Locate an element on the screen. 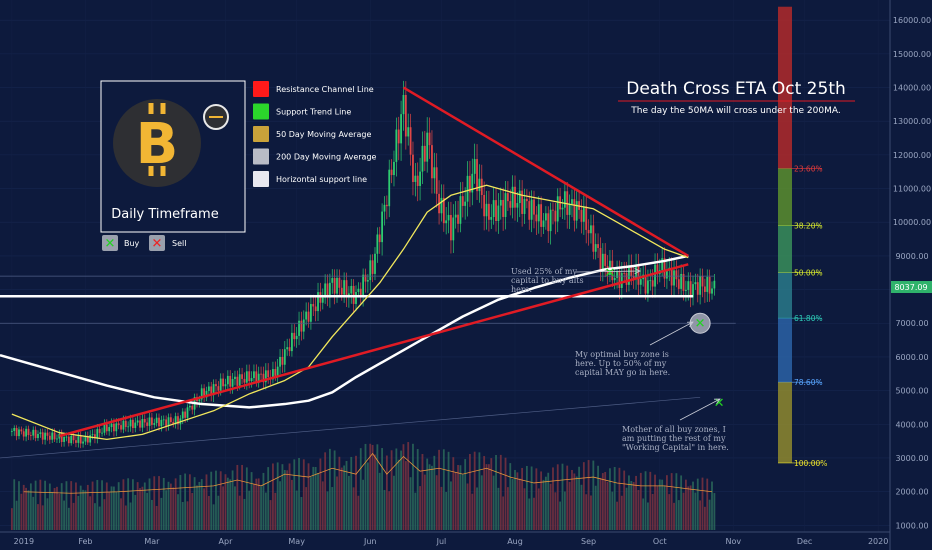 The height and width of the screenshot is (550, 932). fib-level-label: 50.00% is located at coordinates (808, 273).